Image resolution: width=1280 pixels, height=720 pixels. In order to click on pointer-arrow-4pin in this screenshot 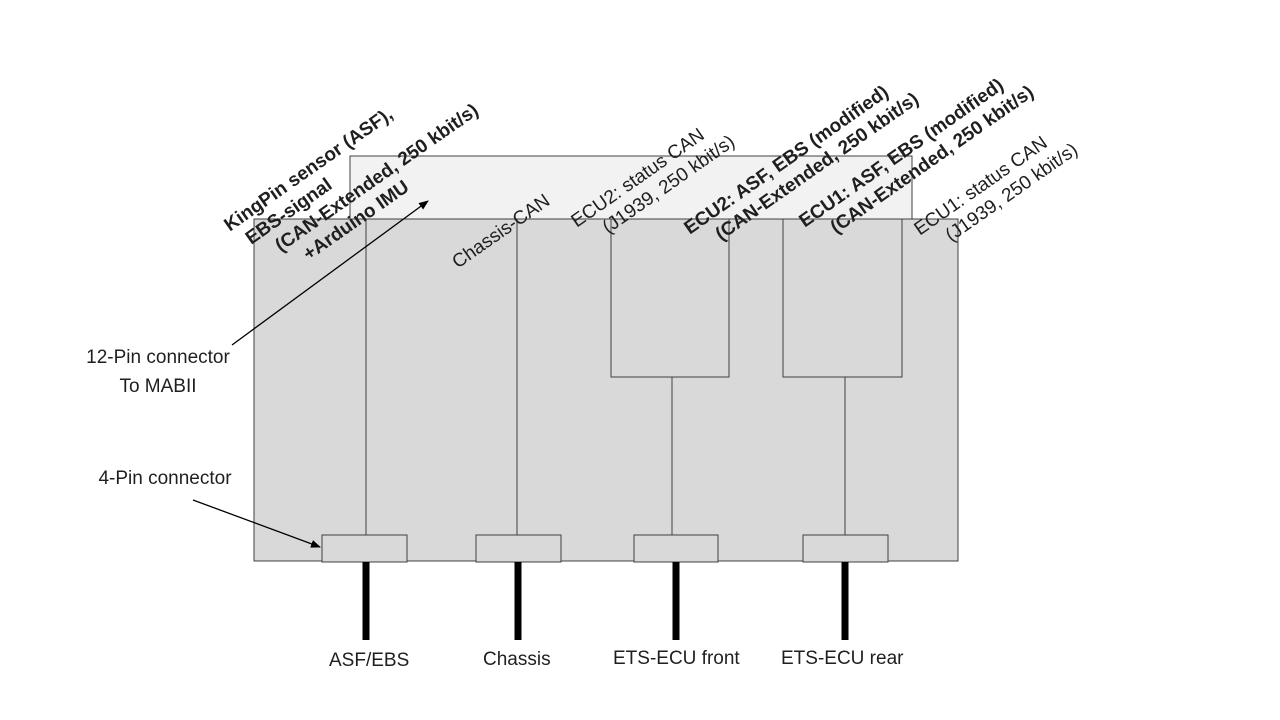, I will do `click(256, 523)`.